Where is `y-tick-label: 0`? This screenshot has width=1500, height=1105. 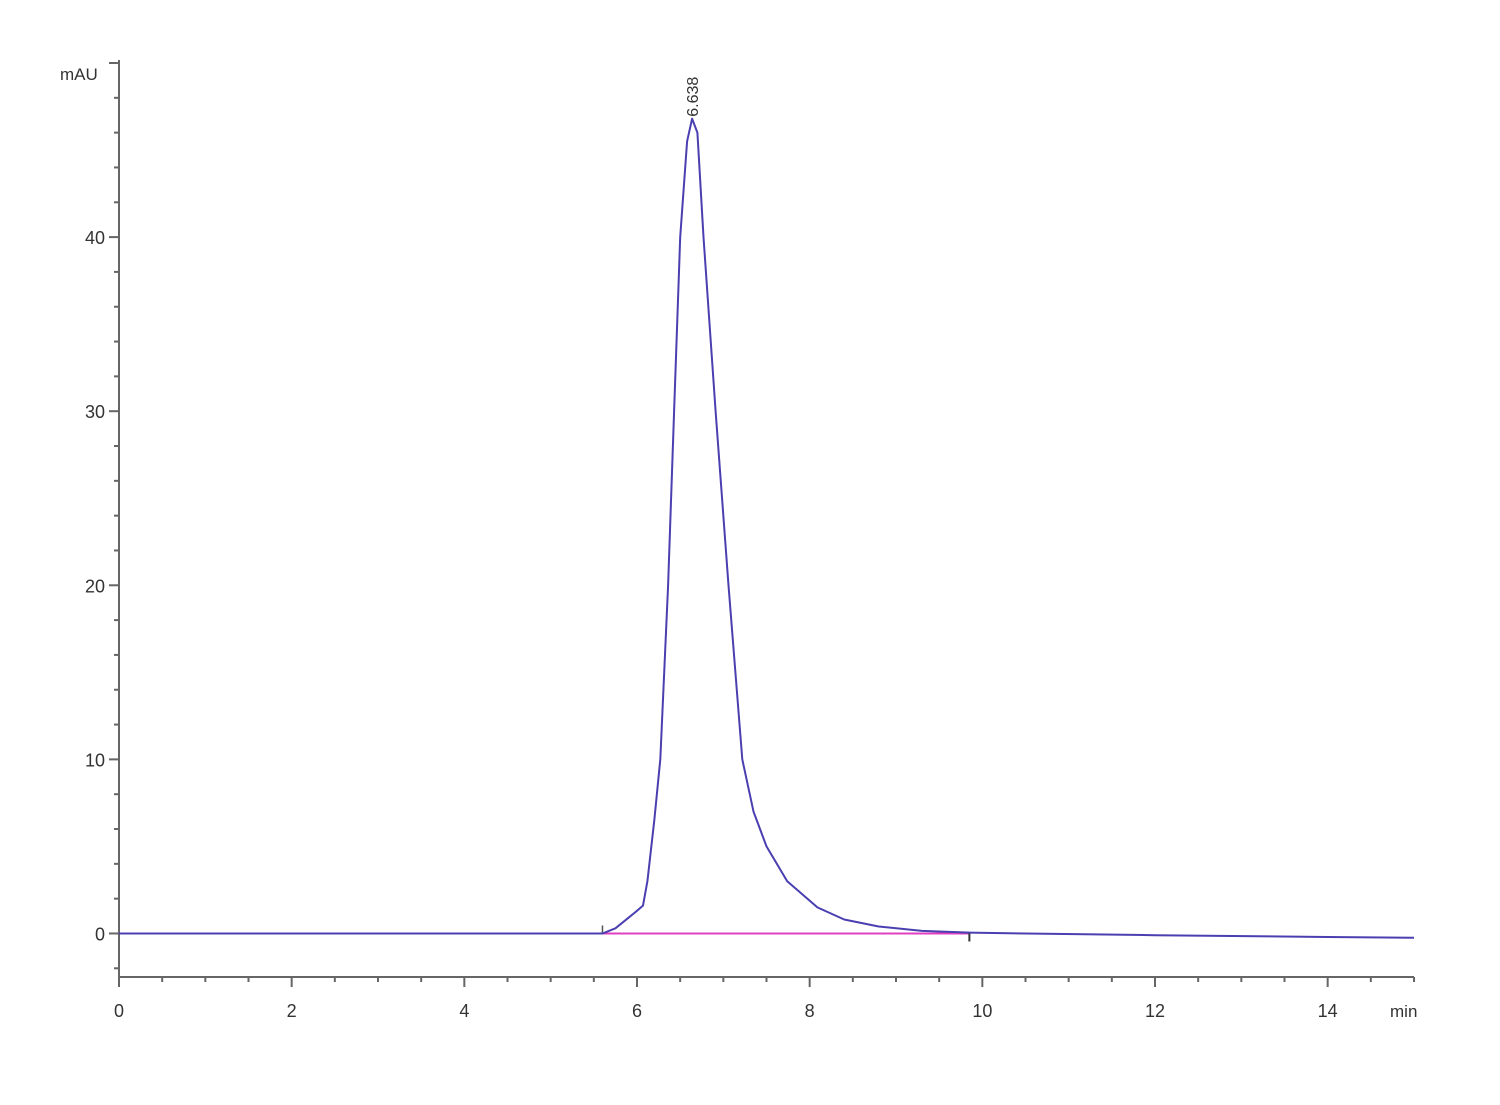 y-tick-label: 0 is located at coordinates (100, 934).